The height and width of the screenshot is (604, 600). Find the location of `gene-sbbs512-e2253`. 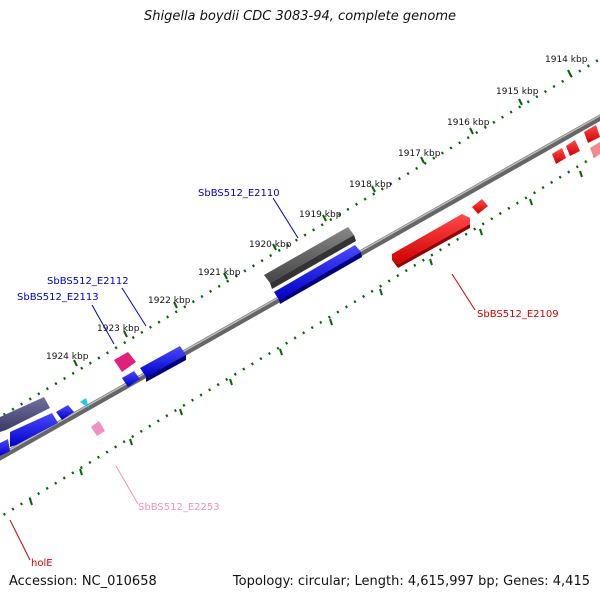

gene-sbbs512-e2253 is located at coordinates (98, 428).